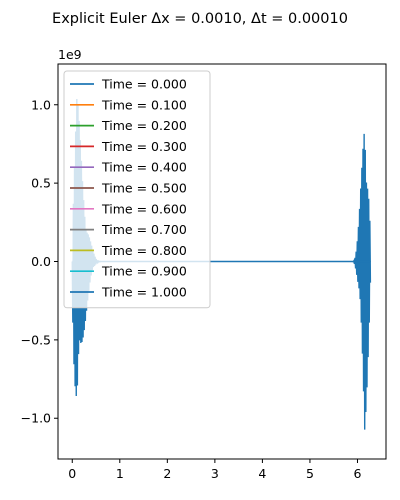 The image size is (400, 500). Describe the element at coordinates (144, 188) in the screenshot. I see `legend-label: Time = 0.500` at that location.